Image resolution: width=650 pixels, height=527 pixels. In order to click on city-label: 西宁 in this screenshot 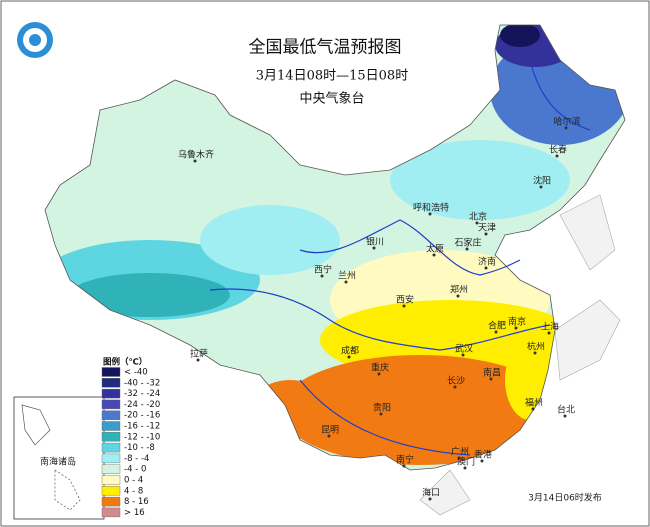, I will do `click(323, 270)`.